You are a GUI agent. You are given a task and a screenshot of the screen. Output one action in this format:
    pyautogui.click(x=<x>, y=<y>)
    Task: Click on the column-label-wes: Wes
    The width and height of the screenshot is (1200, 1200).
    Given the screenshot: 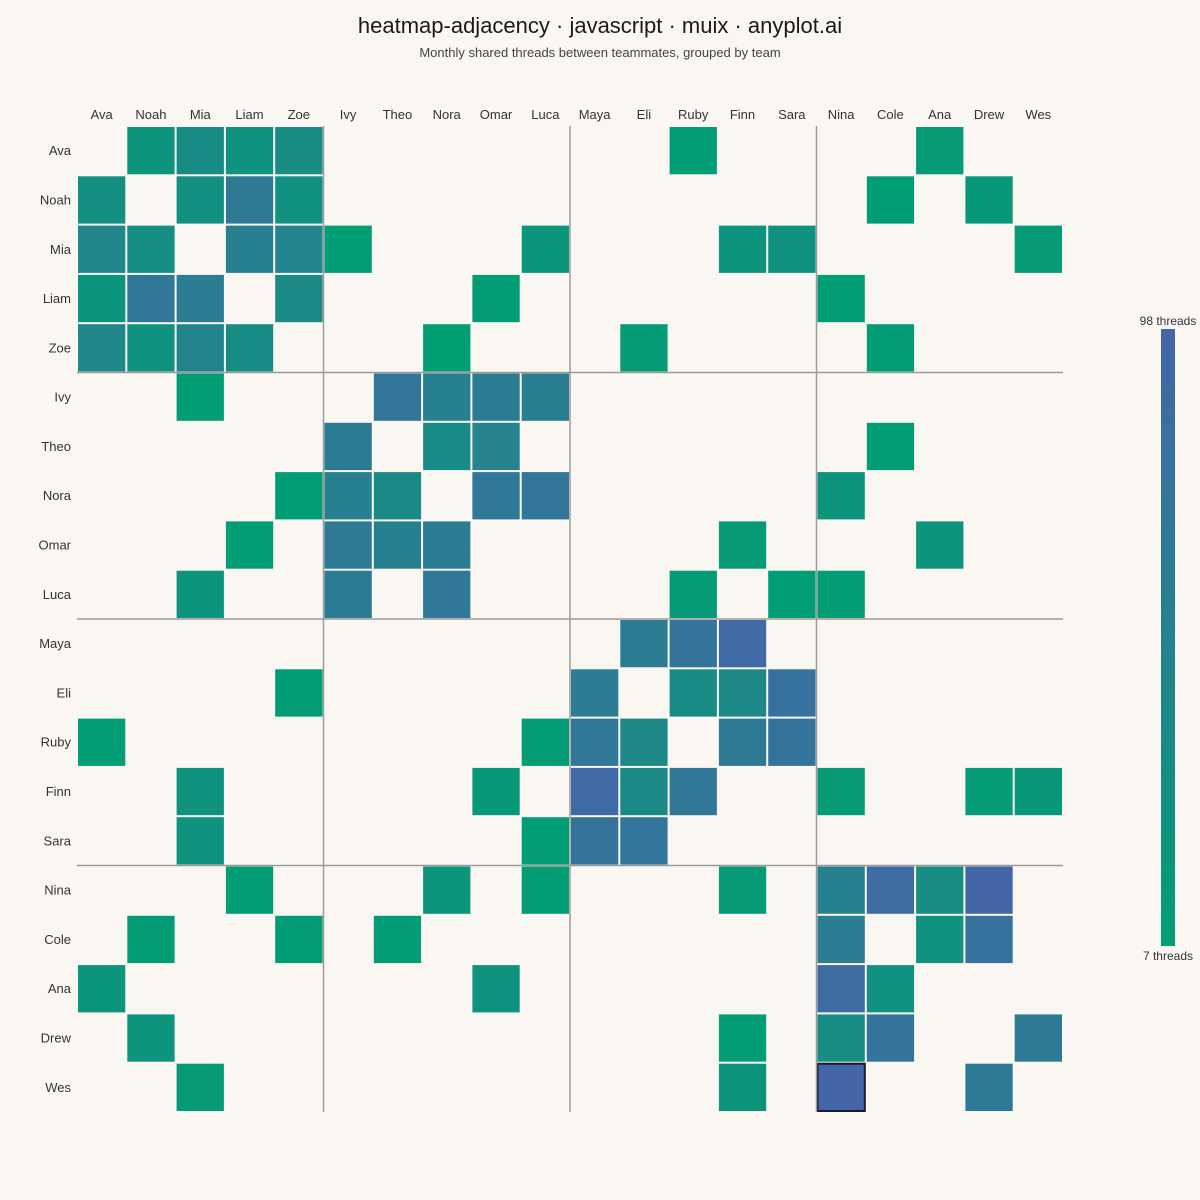 What is the action you would take?
    pyautogui.click(x=1038, y=114)
    